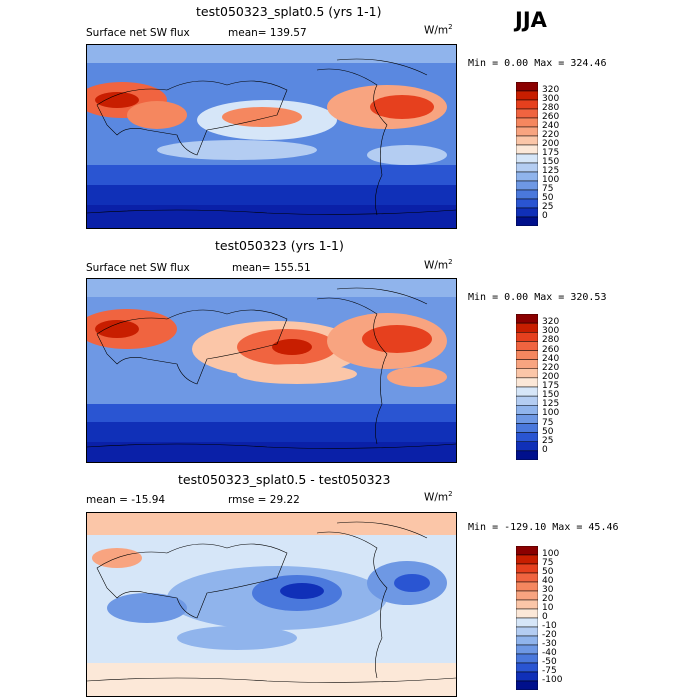 The image size is (700, 700). I want to click on colorbar-tick-label: 30, so click(548, 590).